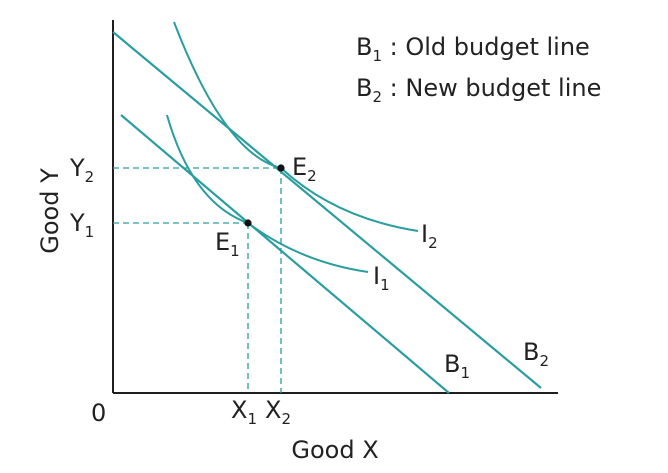 Image resolution: width=668 pixels, height=473 pixels. What do you see at coordinates (281, 168) in the screenshot?
I see `equilibrium-point-e2` at bounding box center [281, 168].